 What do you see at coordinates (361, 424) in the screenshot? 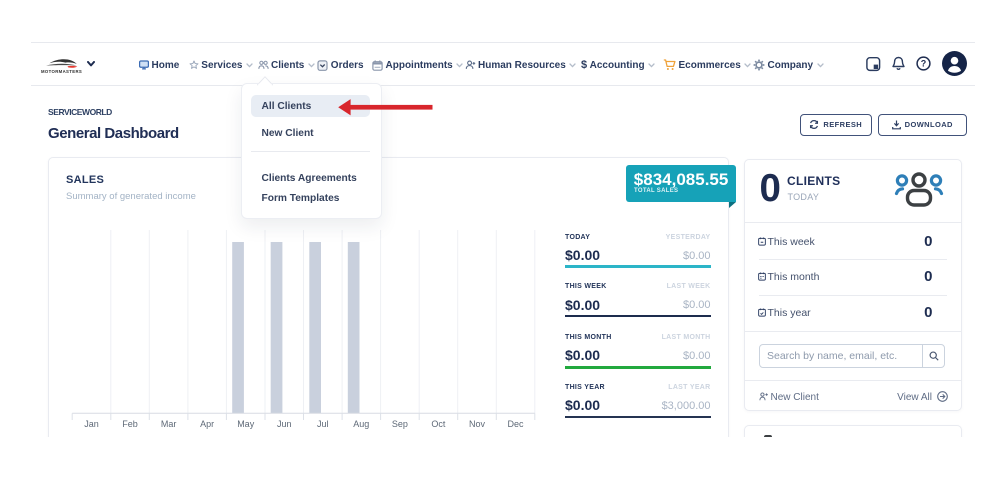
I see `svg-text: Aug` at bounding box center [361, 424].